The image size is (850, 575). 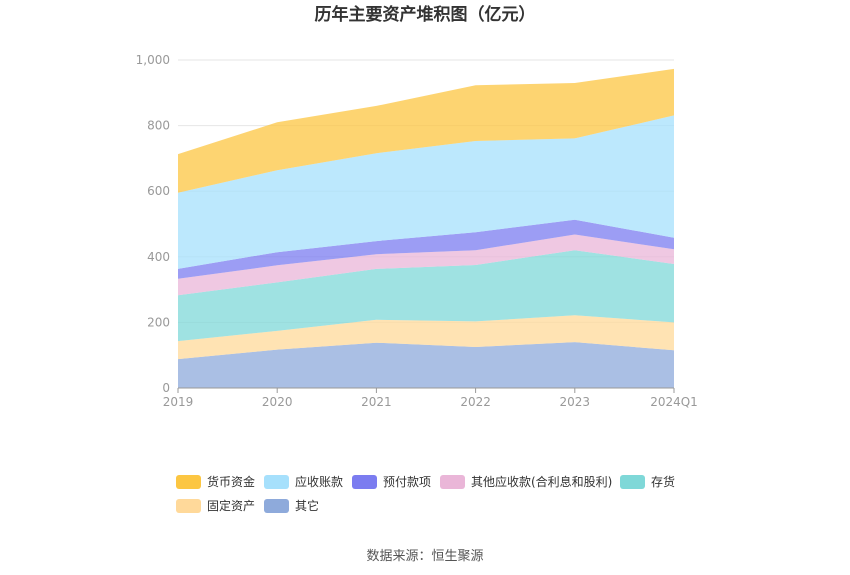 I want to click on legend-label: 预付款项, so click(x=407, y=482).